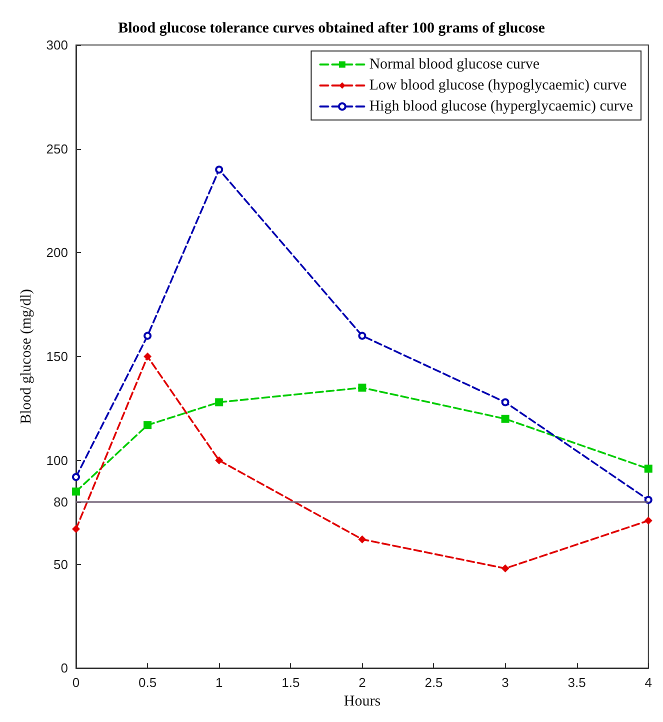 The width and height of the screenshot is (663, 722). What do you see at coordinates (577, 682) in the screenshot?
I see `x-tick-label: 3.5` at bounding box center [577, 682].